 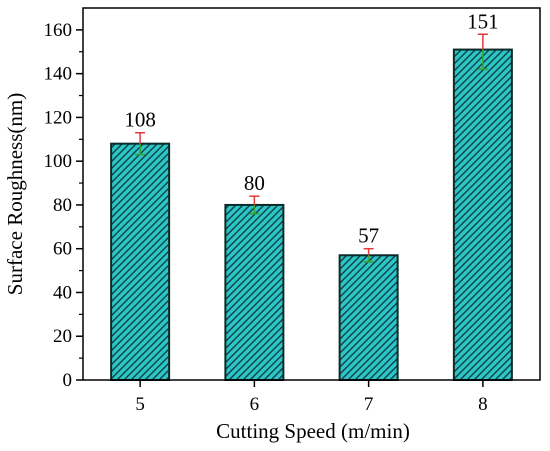 I want to click on y-tick-label-0: 0, so click(x=68, y=380).